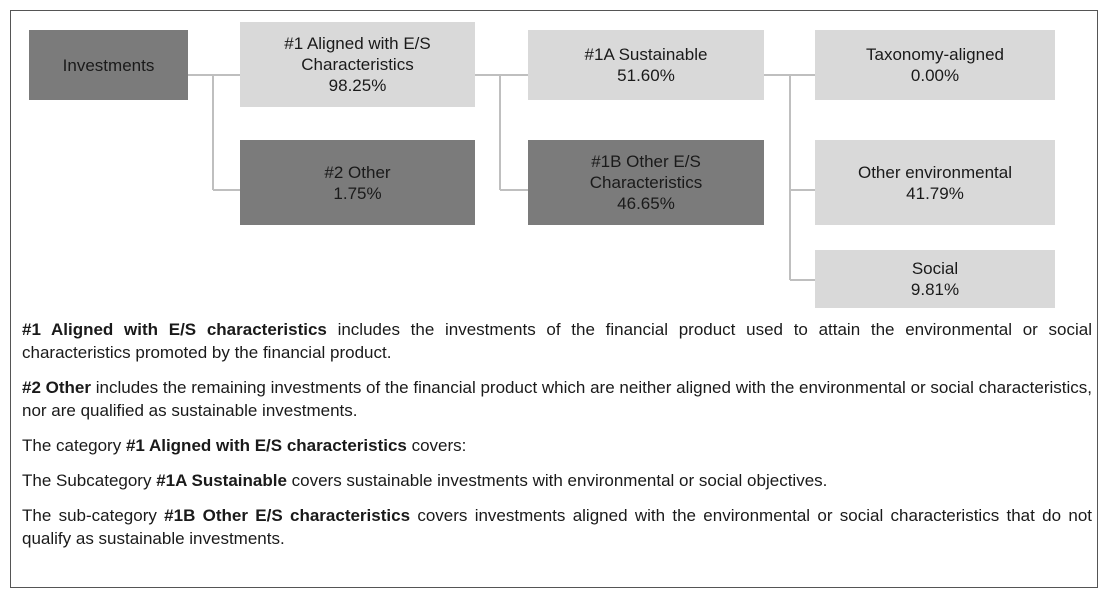  Describe the element at coordinates (935, 75) in the screenshot. I see `node-value: 0.00%` at that location.